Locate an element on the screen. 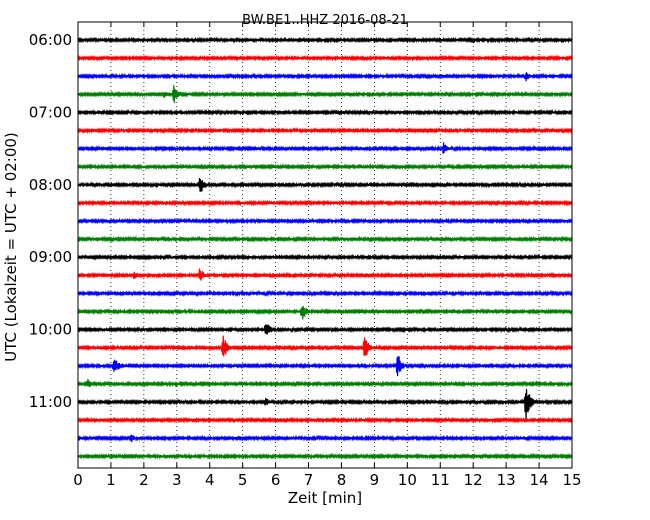  x-tick-label: 13 is located at coordinates (506, 480).